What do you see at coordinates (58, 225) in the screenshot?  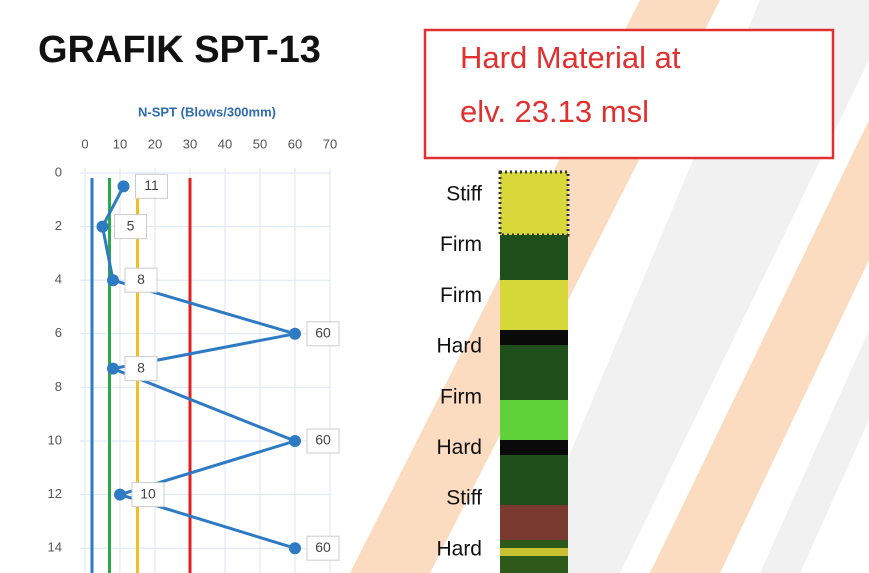 I see `y-tick-label: 2` at bounding box center [58, 225].